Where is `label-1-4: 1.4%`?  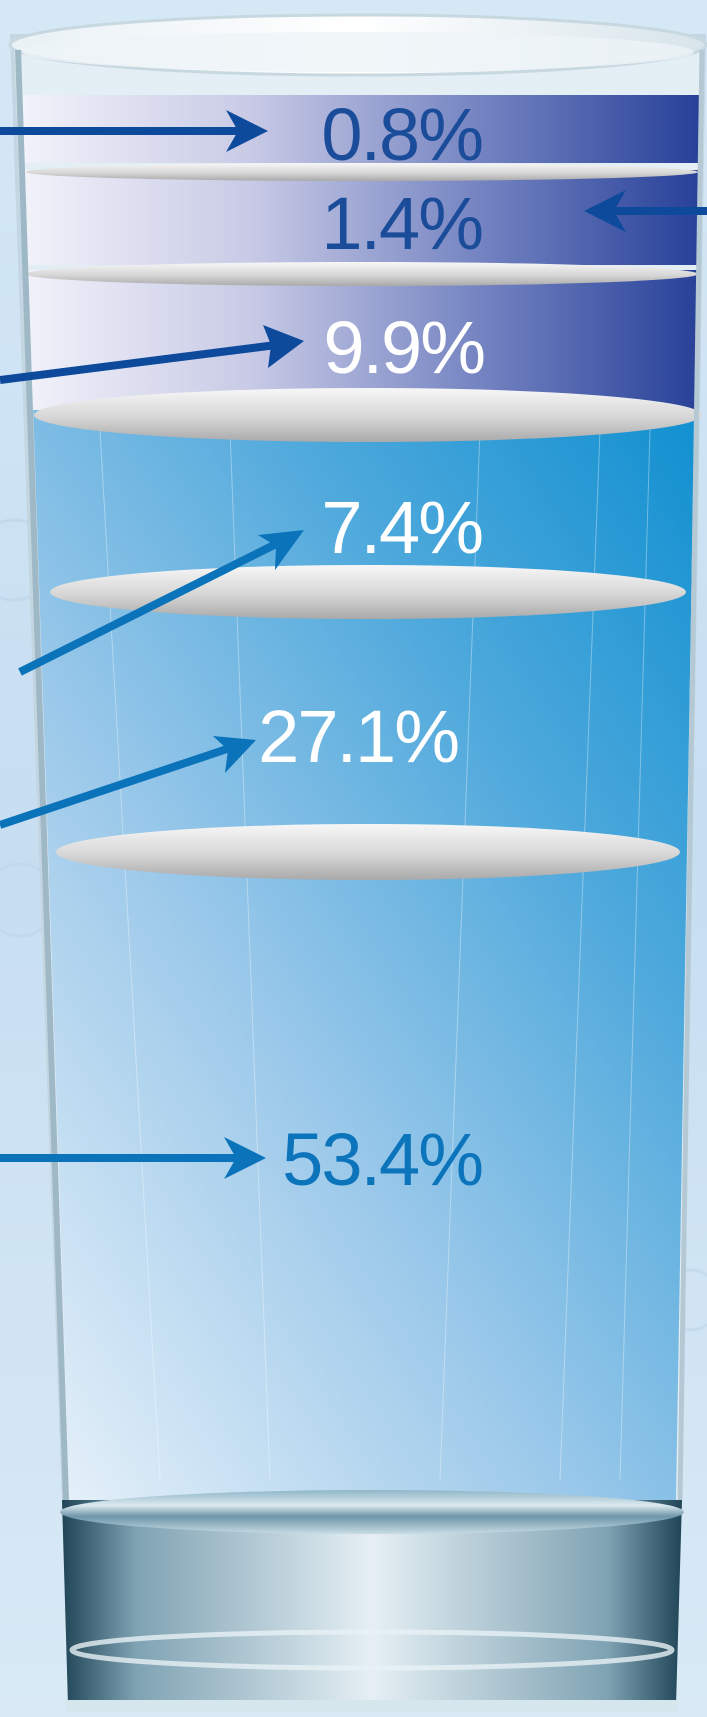
label-1-4: 1.4% is located at coordinates (401, 223).